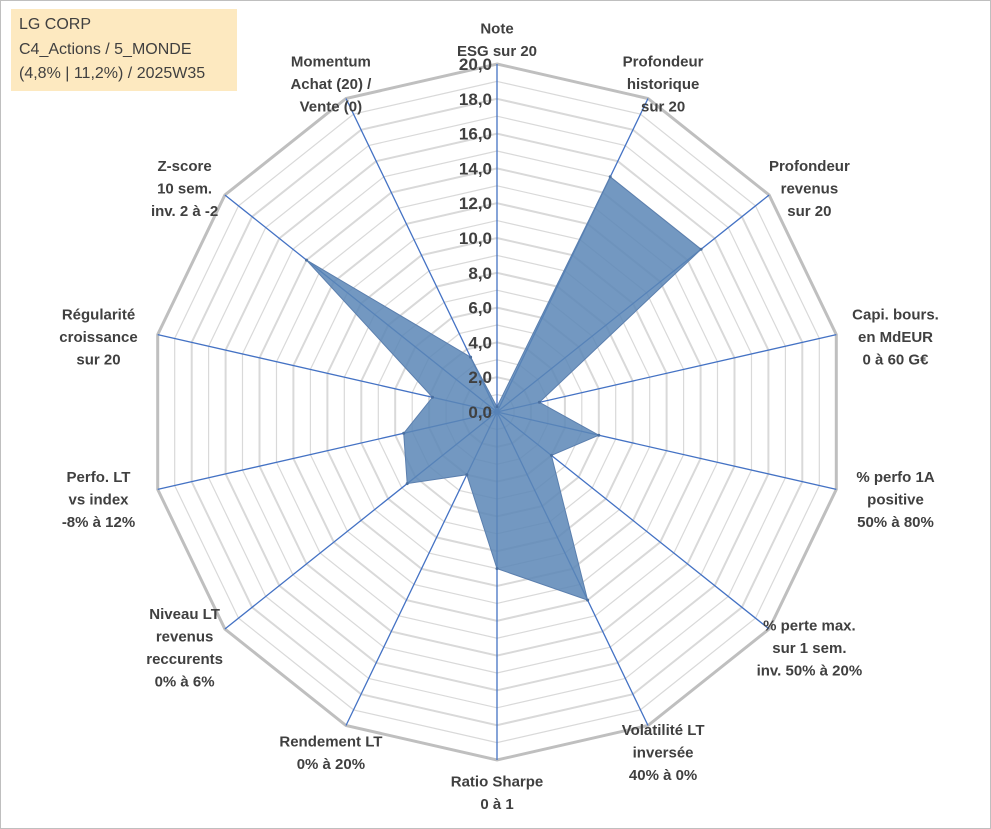 The height and width of the screenshot is (829, 991). Describe the element at coordinates (480, 308) in the screenshot. I see `tick-label: 6,0` at that location.